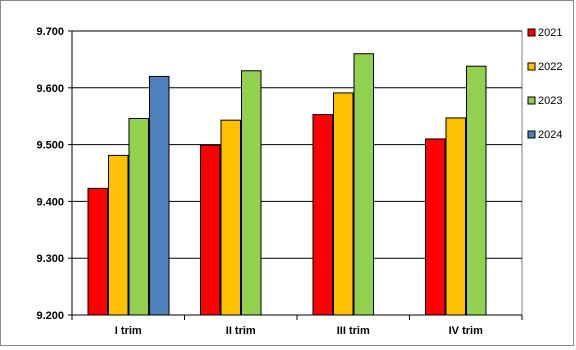 This screenshot has height=350, width=576. Describe the element at coordinates (531, 66) in the screenshot. I see `legend-swatch-2022` at that location.